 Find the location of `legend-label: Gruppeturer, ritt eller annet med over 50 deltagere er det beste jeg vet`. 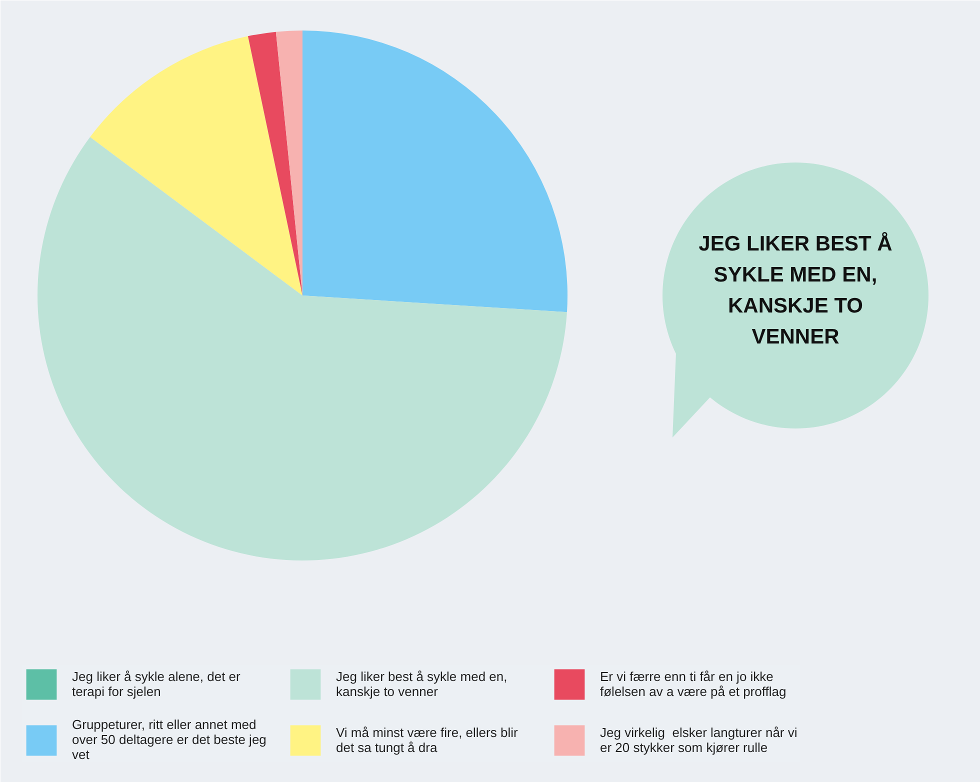

legend-label: Gruppeturer, ritt eller annet med over 50 deltagere er det beste jeg vet is located at coordinates (170, 739).